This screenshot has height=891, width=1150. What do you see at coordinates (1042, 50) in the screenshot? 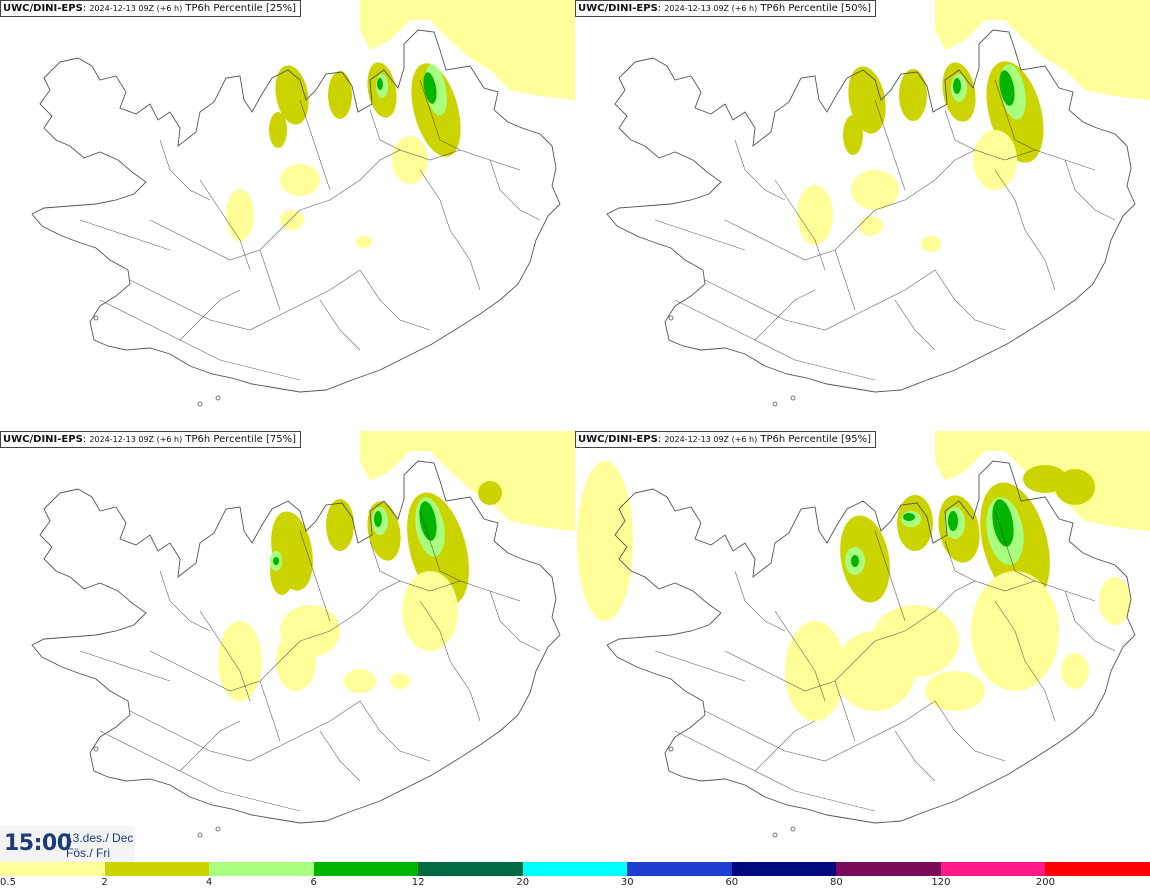
I see `precip-area-northeast` at bounding box center [1042, 50].